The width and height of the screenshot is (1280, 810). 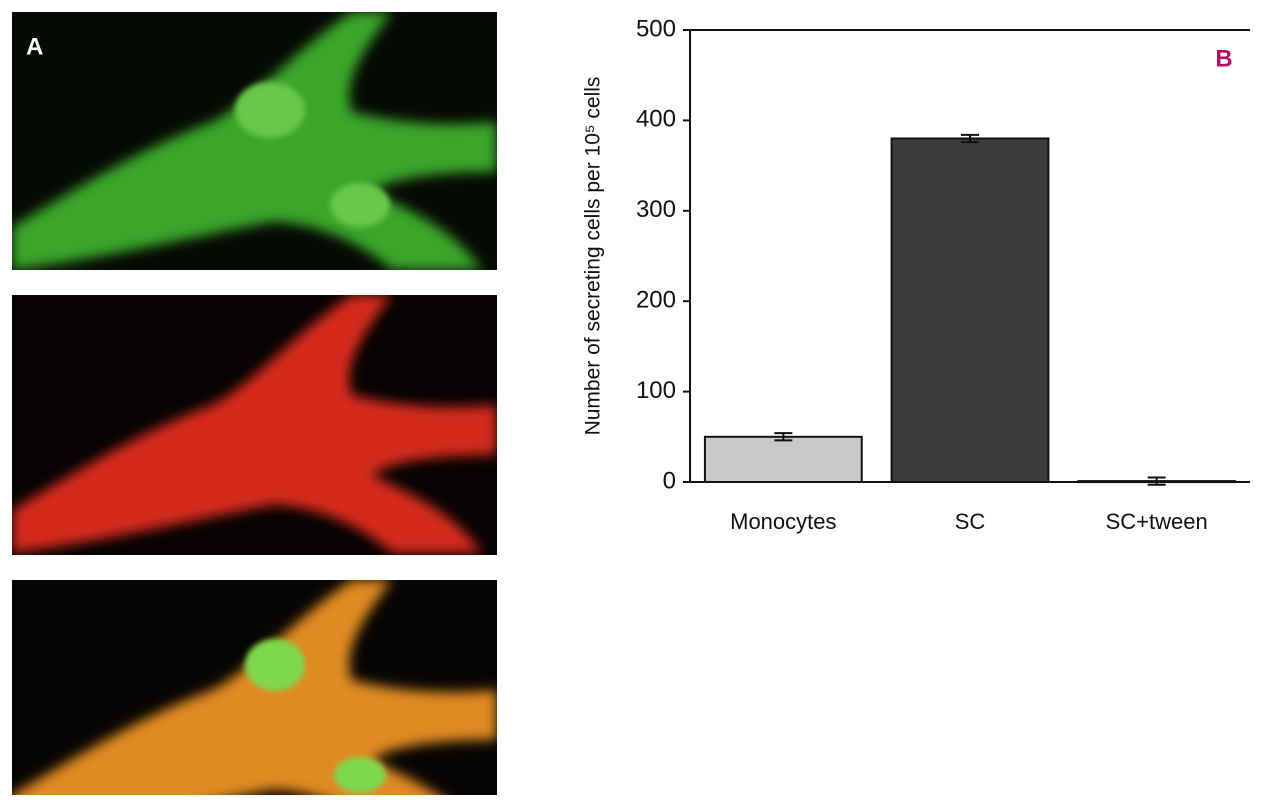 What do you see at coordinates (593, 256) in the screenshot?
I see `y-axis-label: Number of secreting cells per 10⁵ cells` at bounding box center [593, 256].